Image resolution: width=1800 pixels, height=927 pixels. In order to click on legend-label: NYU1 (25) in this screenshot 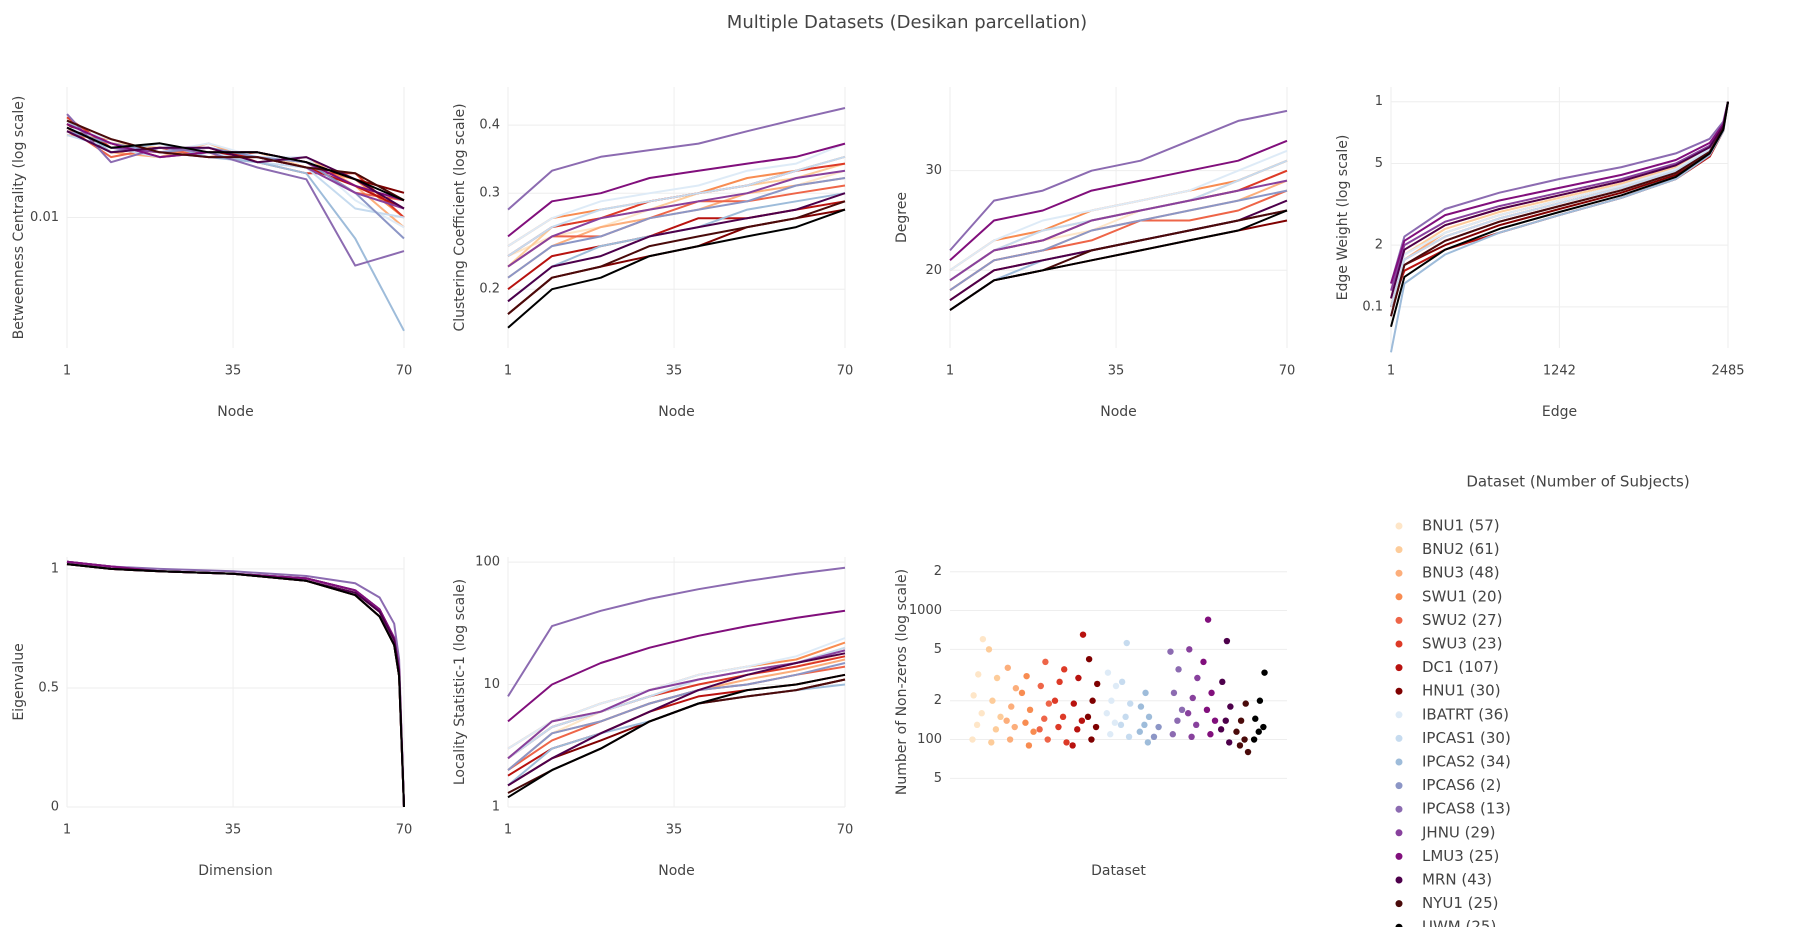, I will do `click(1460, 903)`.